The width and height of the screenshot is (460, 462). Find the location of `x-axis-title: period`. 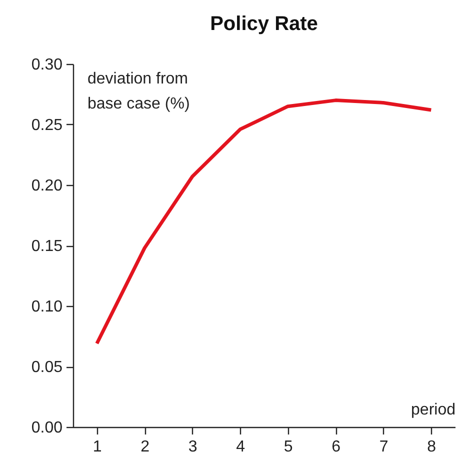

x-axis-title: period is located at coordinates (433, 410).